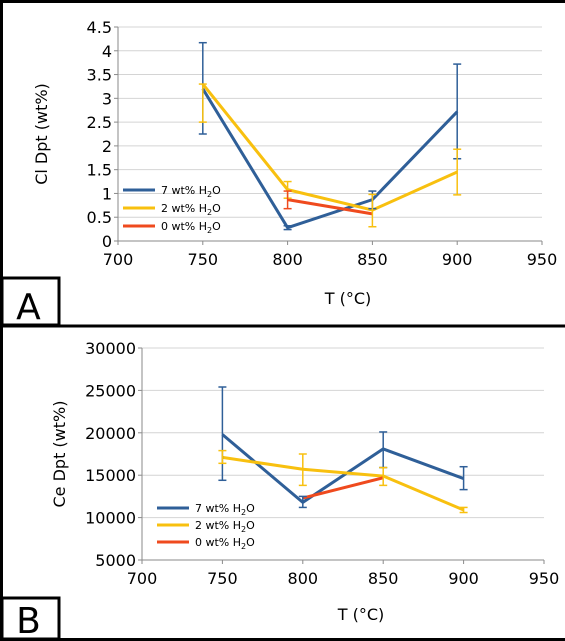 This screenshot has height=641, width=565. I want to click on y-tick-label: 2.5, so click(99, 122).